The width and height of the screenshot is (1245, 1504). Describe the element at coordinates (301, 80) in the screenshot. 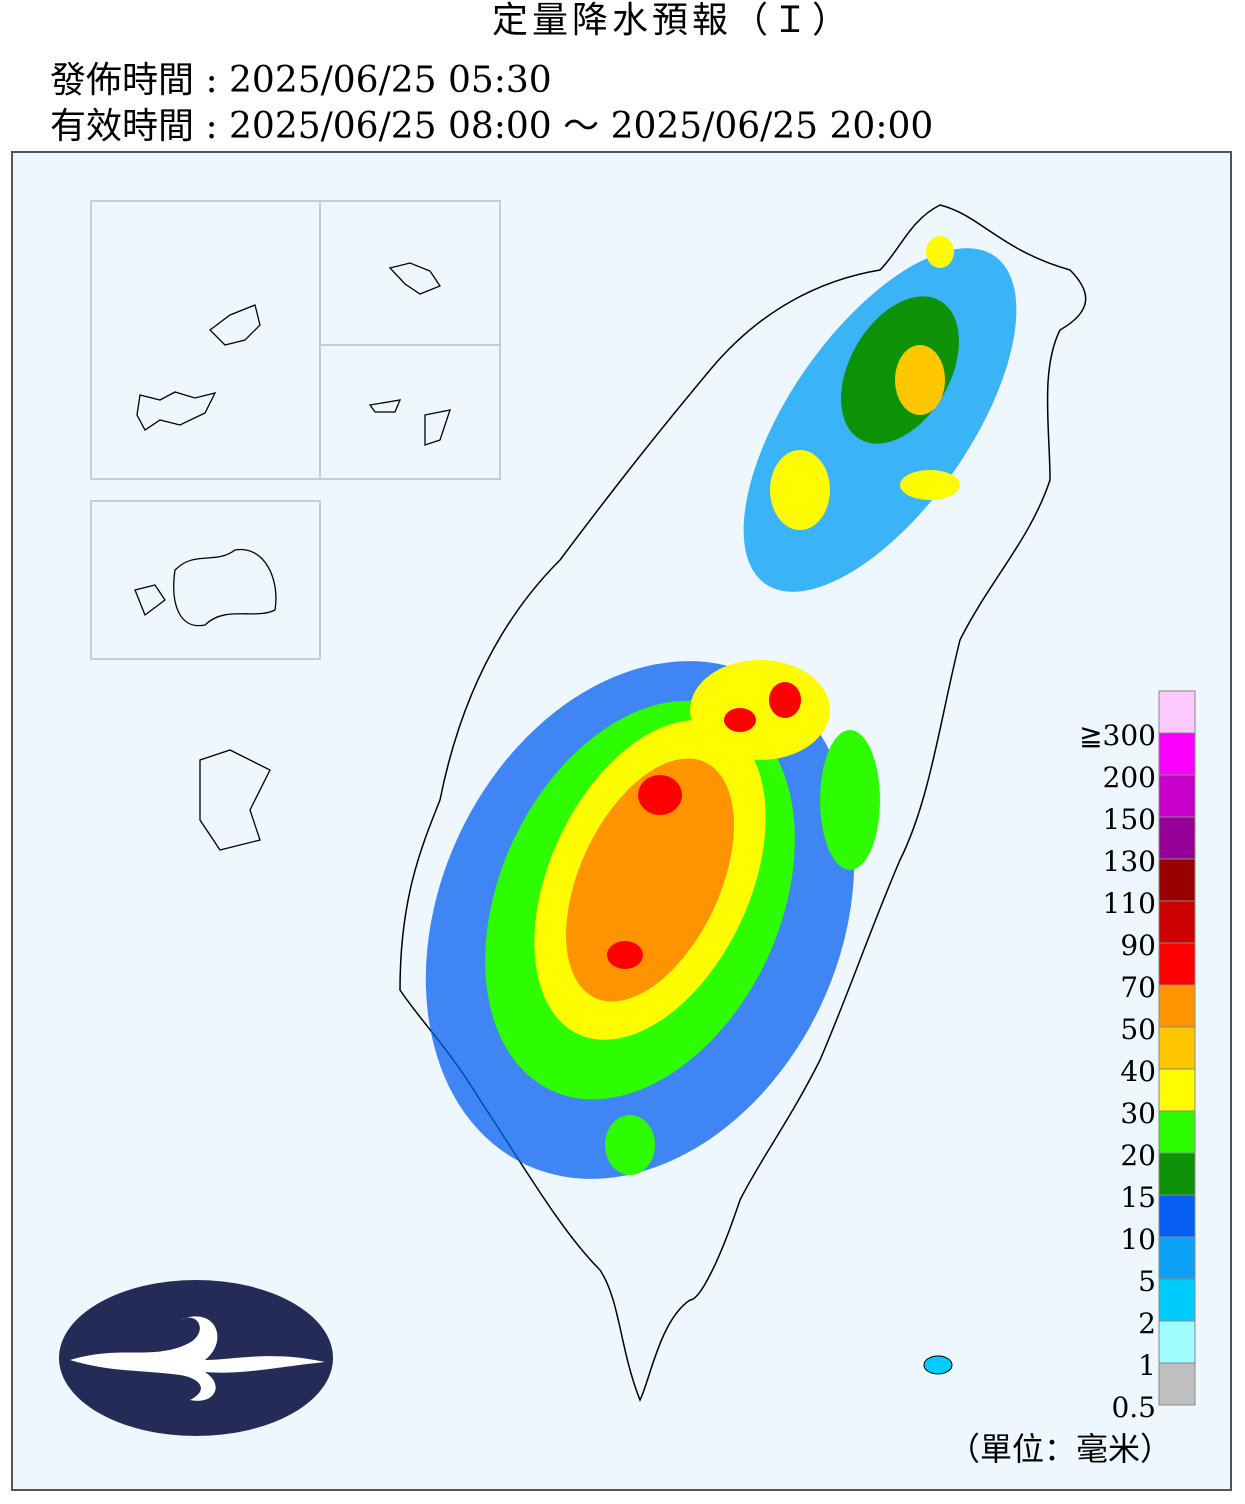

I see `issue-time: 發佈時間 : 2025/06/25 05:30` at that location.